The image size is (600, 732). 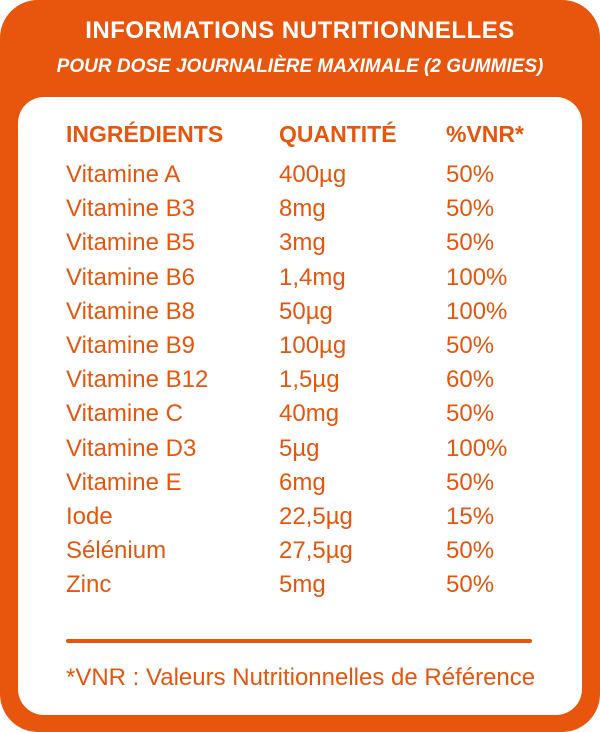 I want to click on table-row: Iode 22,5µg 15%, so click(x=306, y=517).